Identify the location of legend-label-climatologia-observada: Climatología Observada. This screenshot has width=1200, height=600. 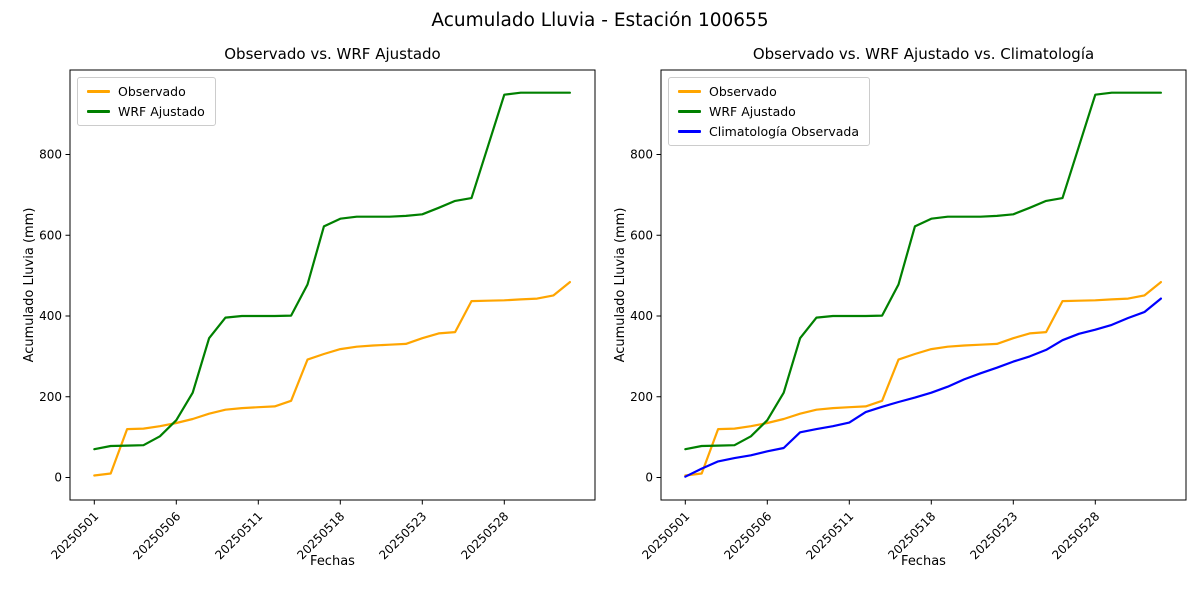
(784, 131).